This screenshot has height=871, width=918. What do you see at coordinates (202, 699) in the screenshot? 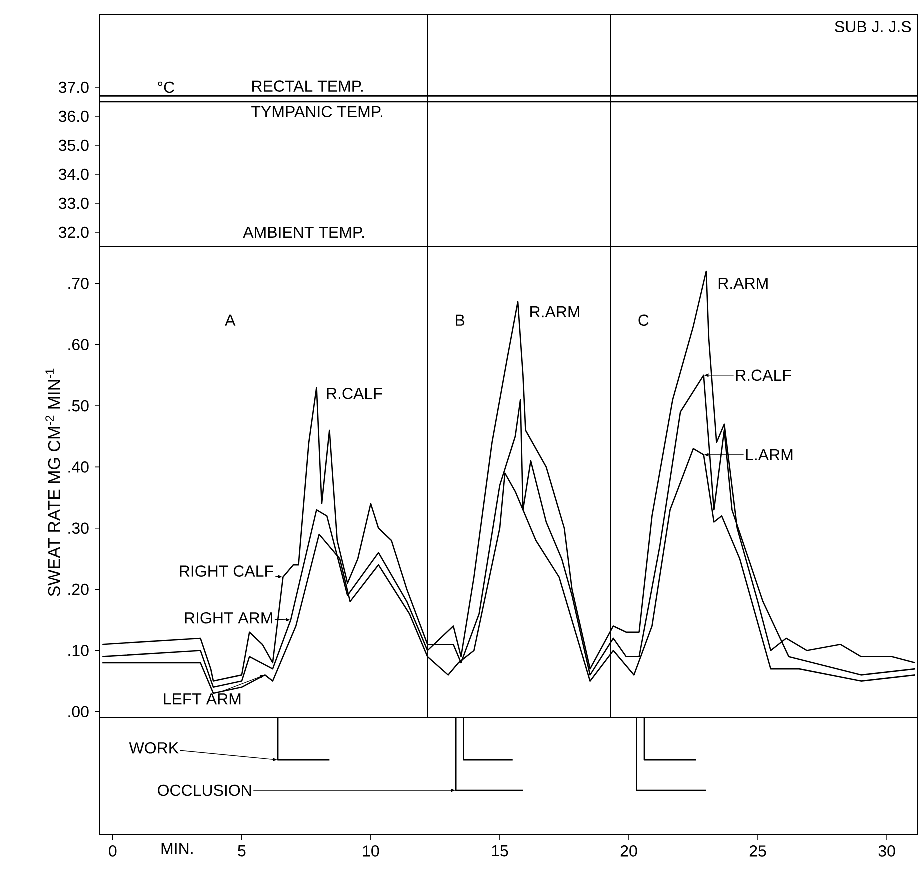
I see `series-label: LEFT ARM` at bounding box center [202, 699].